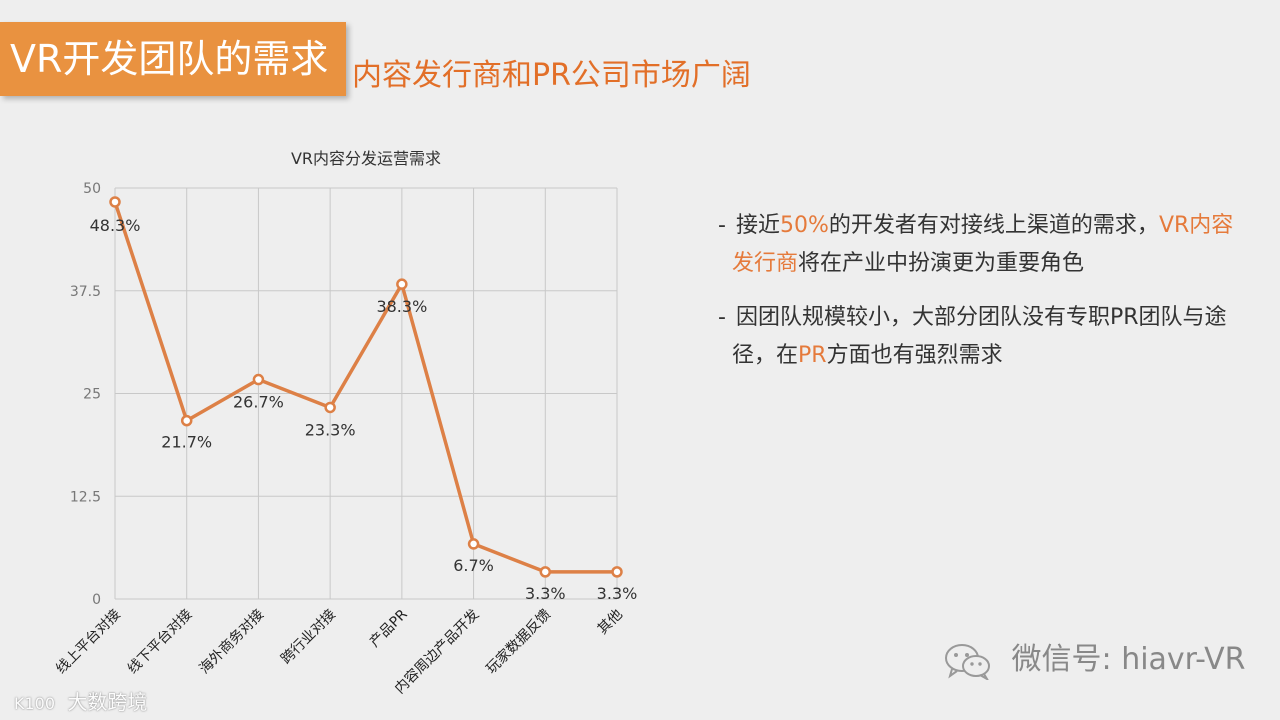 The width and height of the screenshot is (1280, 720). Describe the element at coordinates (551, 75) in the screenshot. I see `slide-subtitle: 内容发行商和PR公司市场广阔` at that location.